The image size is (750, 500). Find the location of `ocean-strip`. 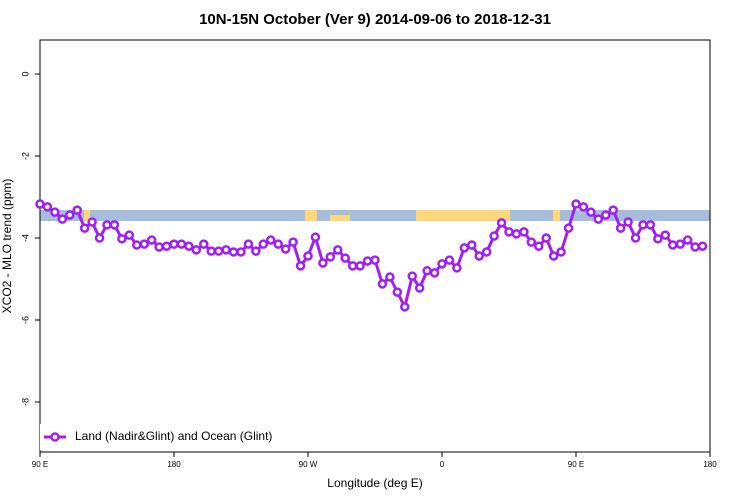

ocean-strip is located at coordinates (375, 215).